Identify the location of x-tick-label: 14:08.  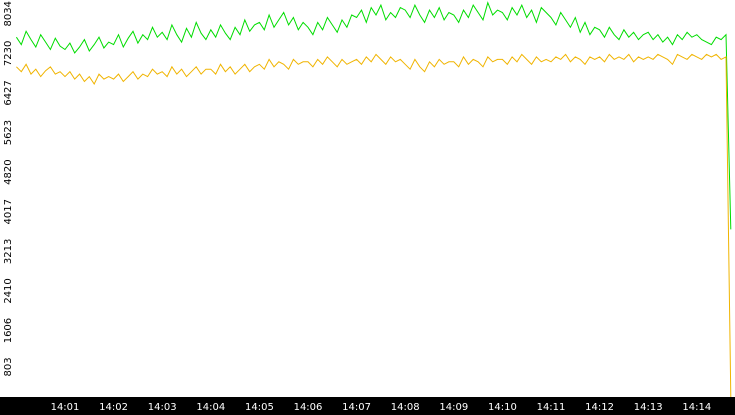
(405, 407).